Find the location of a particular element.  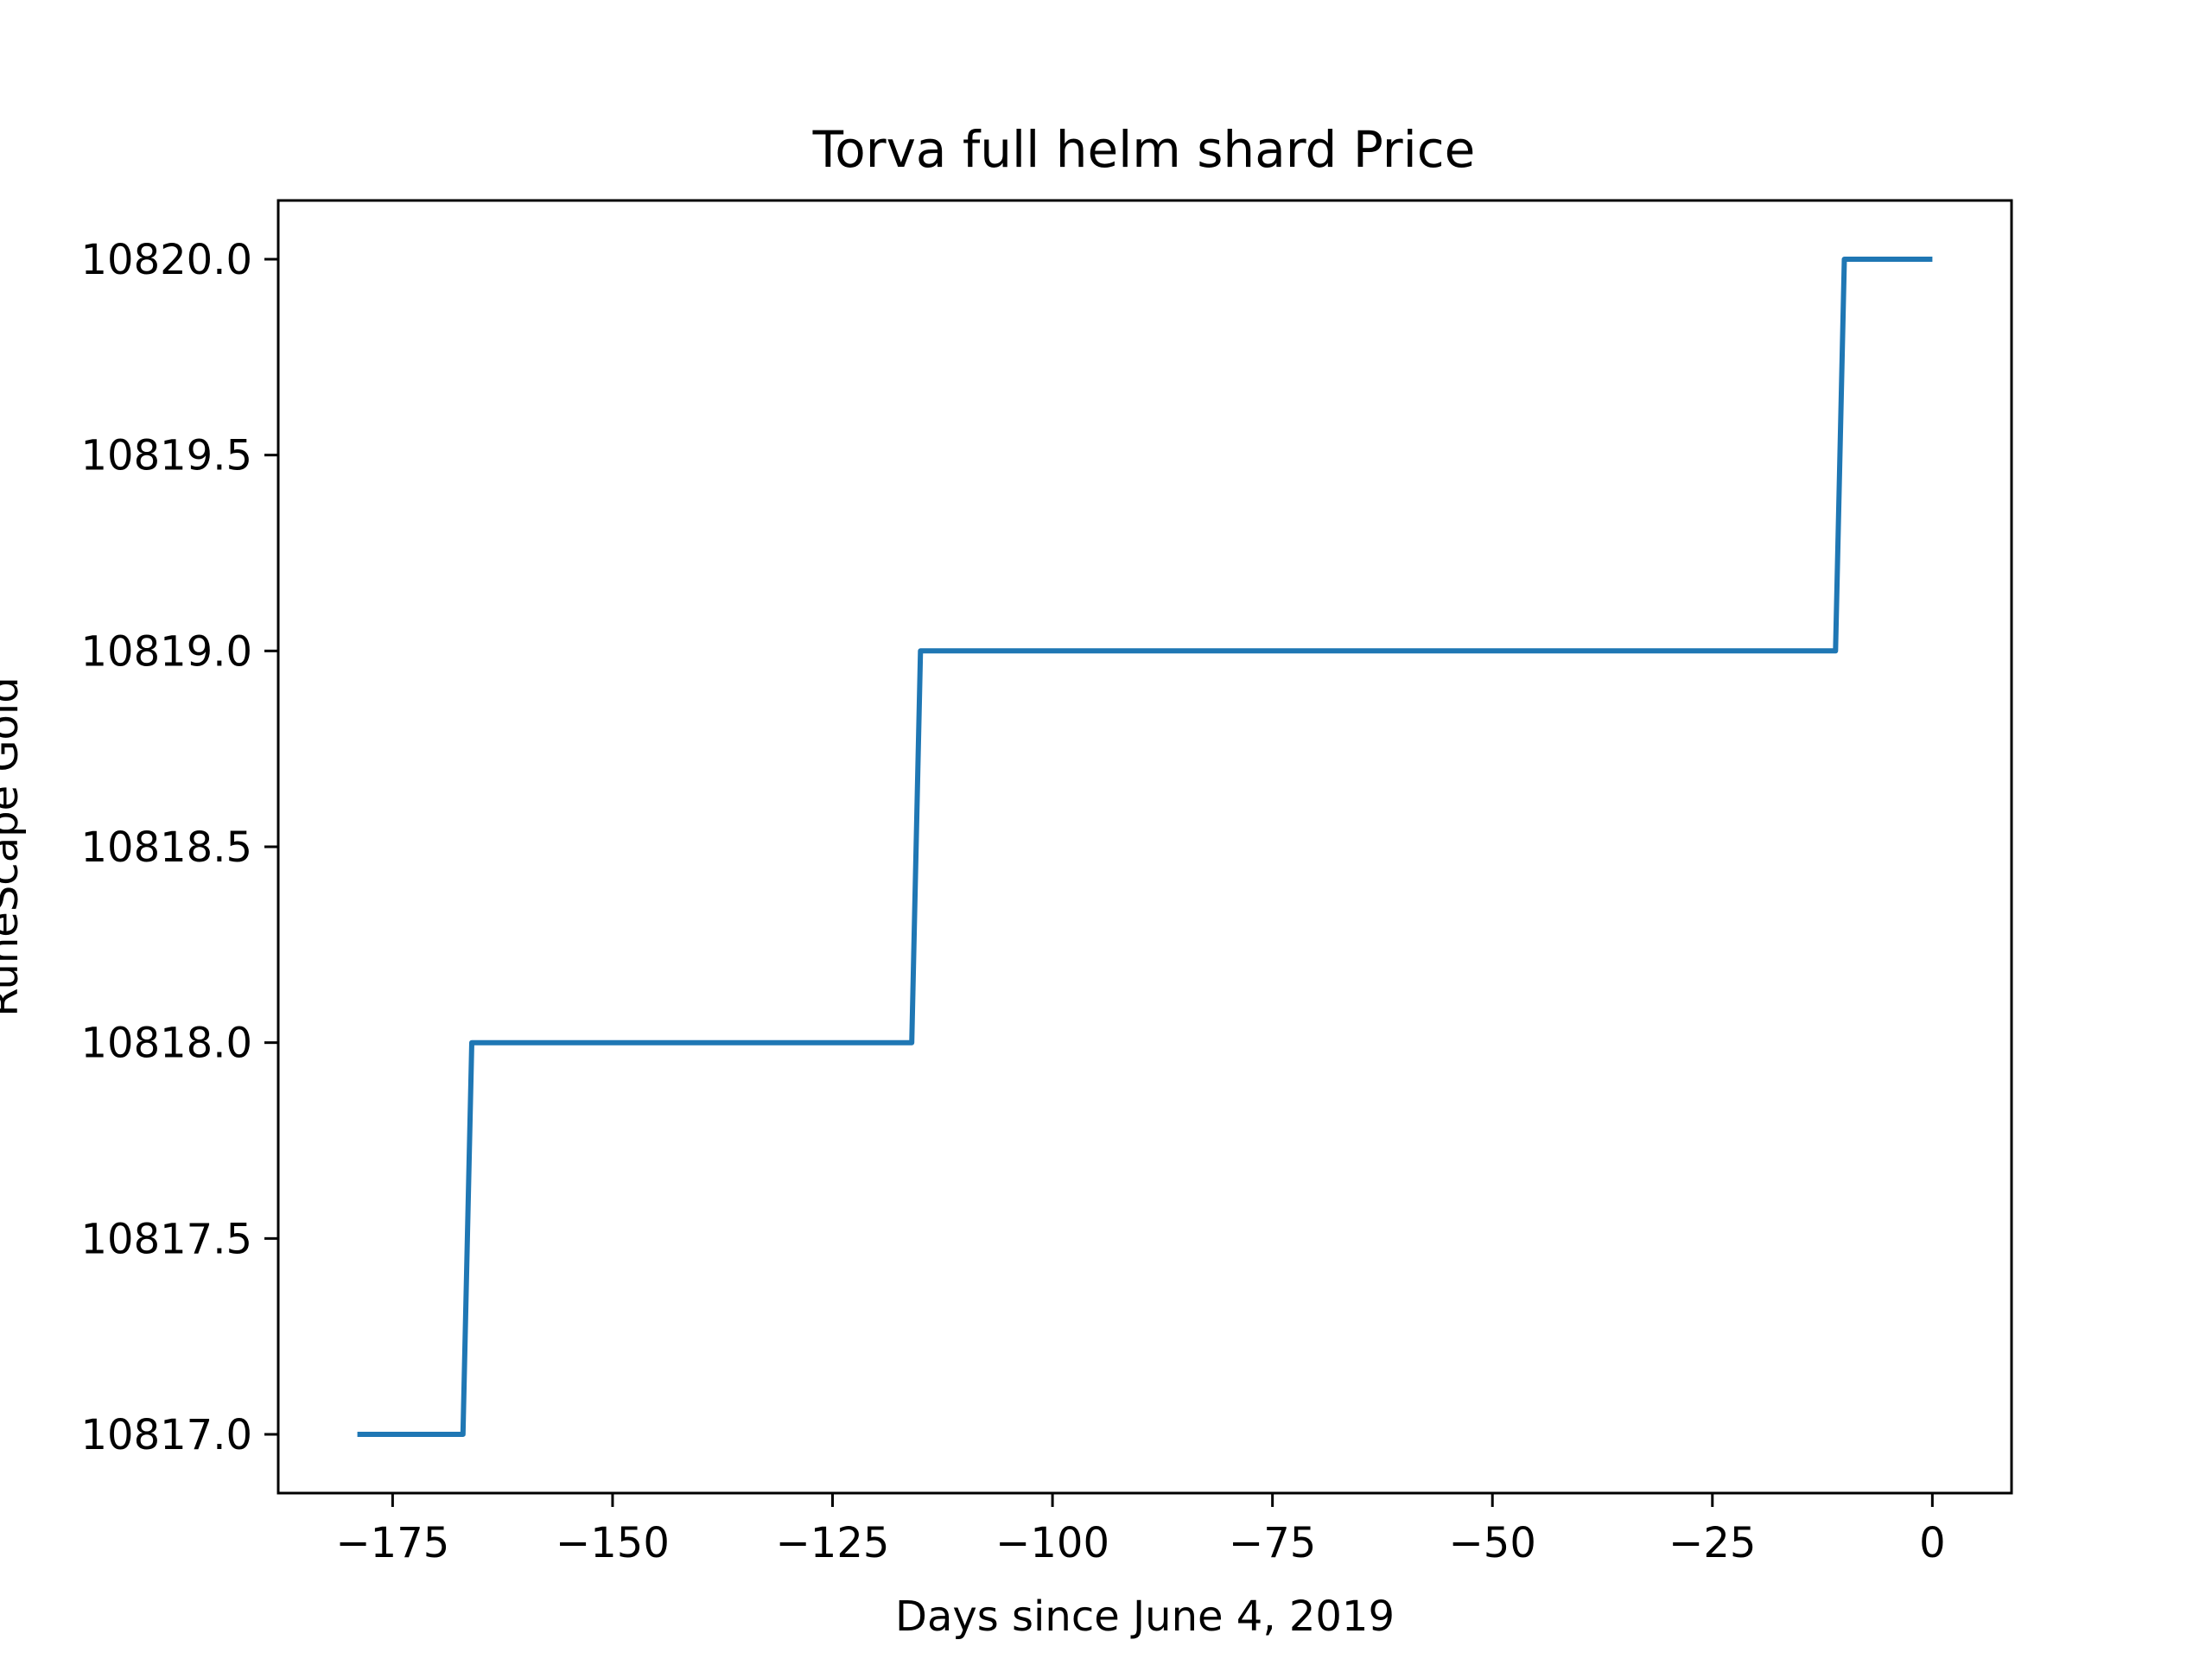

y-tick-label: 10820.0 is located at coordinates (167, 260).